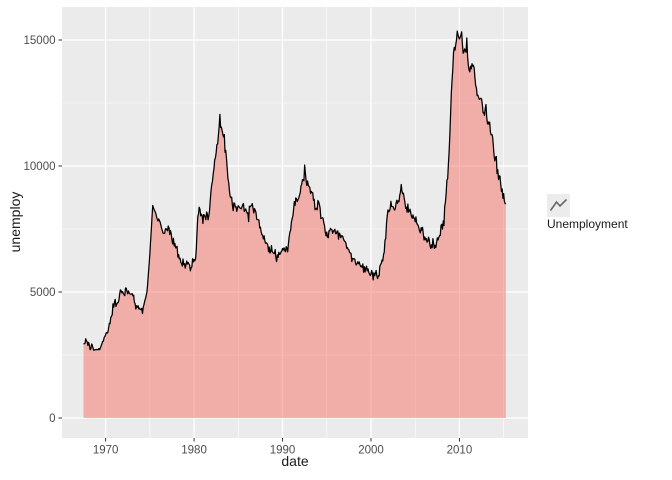 This screenshot has width=672, height=480. I want to click on area-series-key-icon, so click(558, 205).